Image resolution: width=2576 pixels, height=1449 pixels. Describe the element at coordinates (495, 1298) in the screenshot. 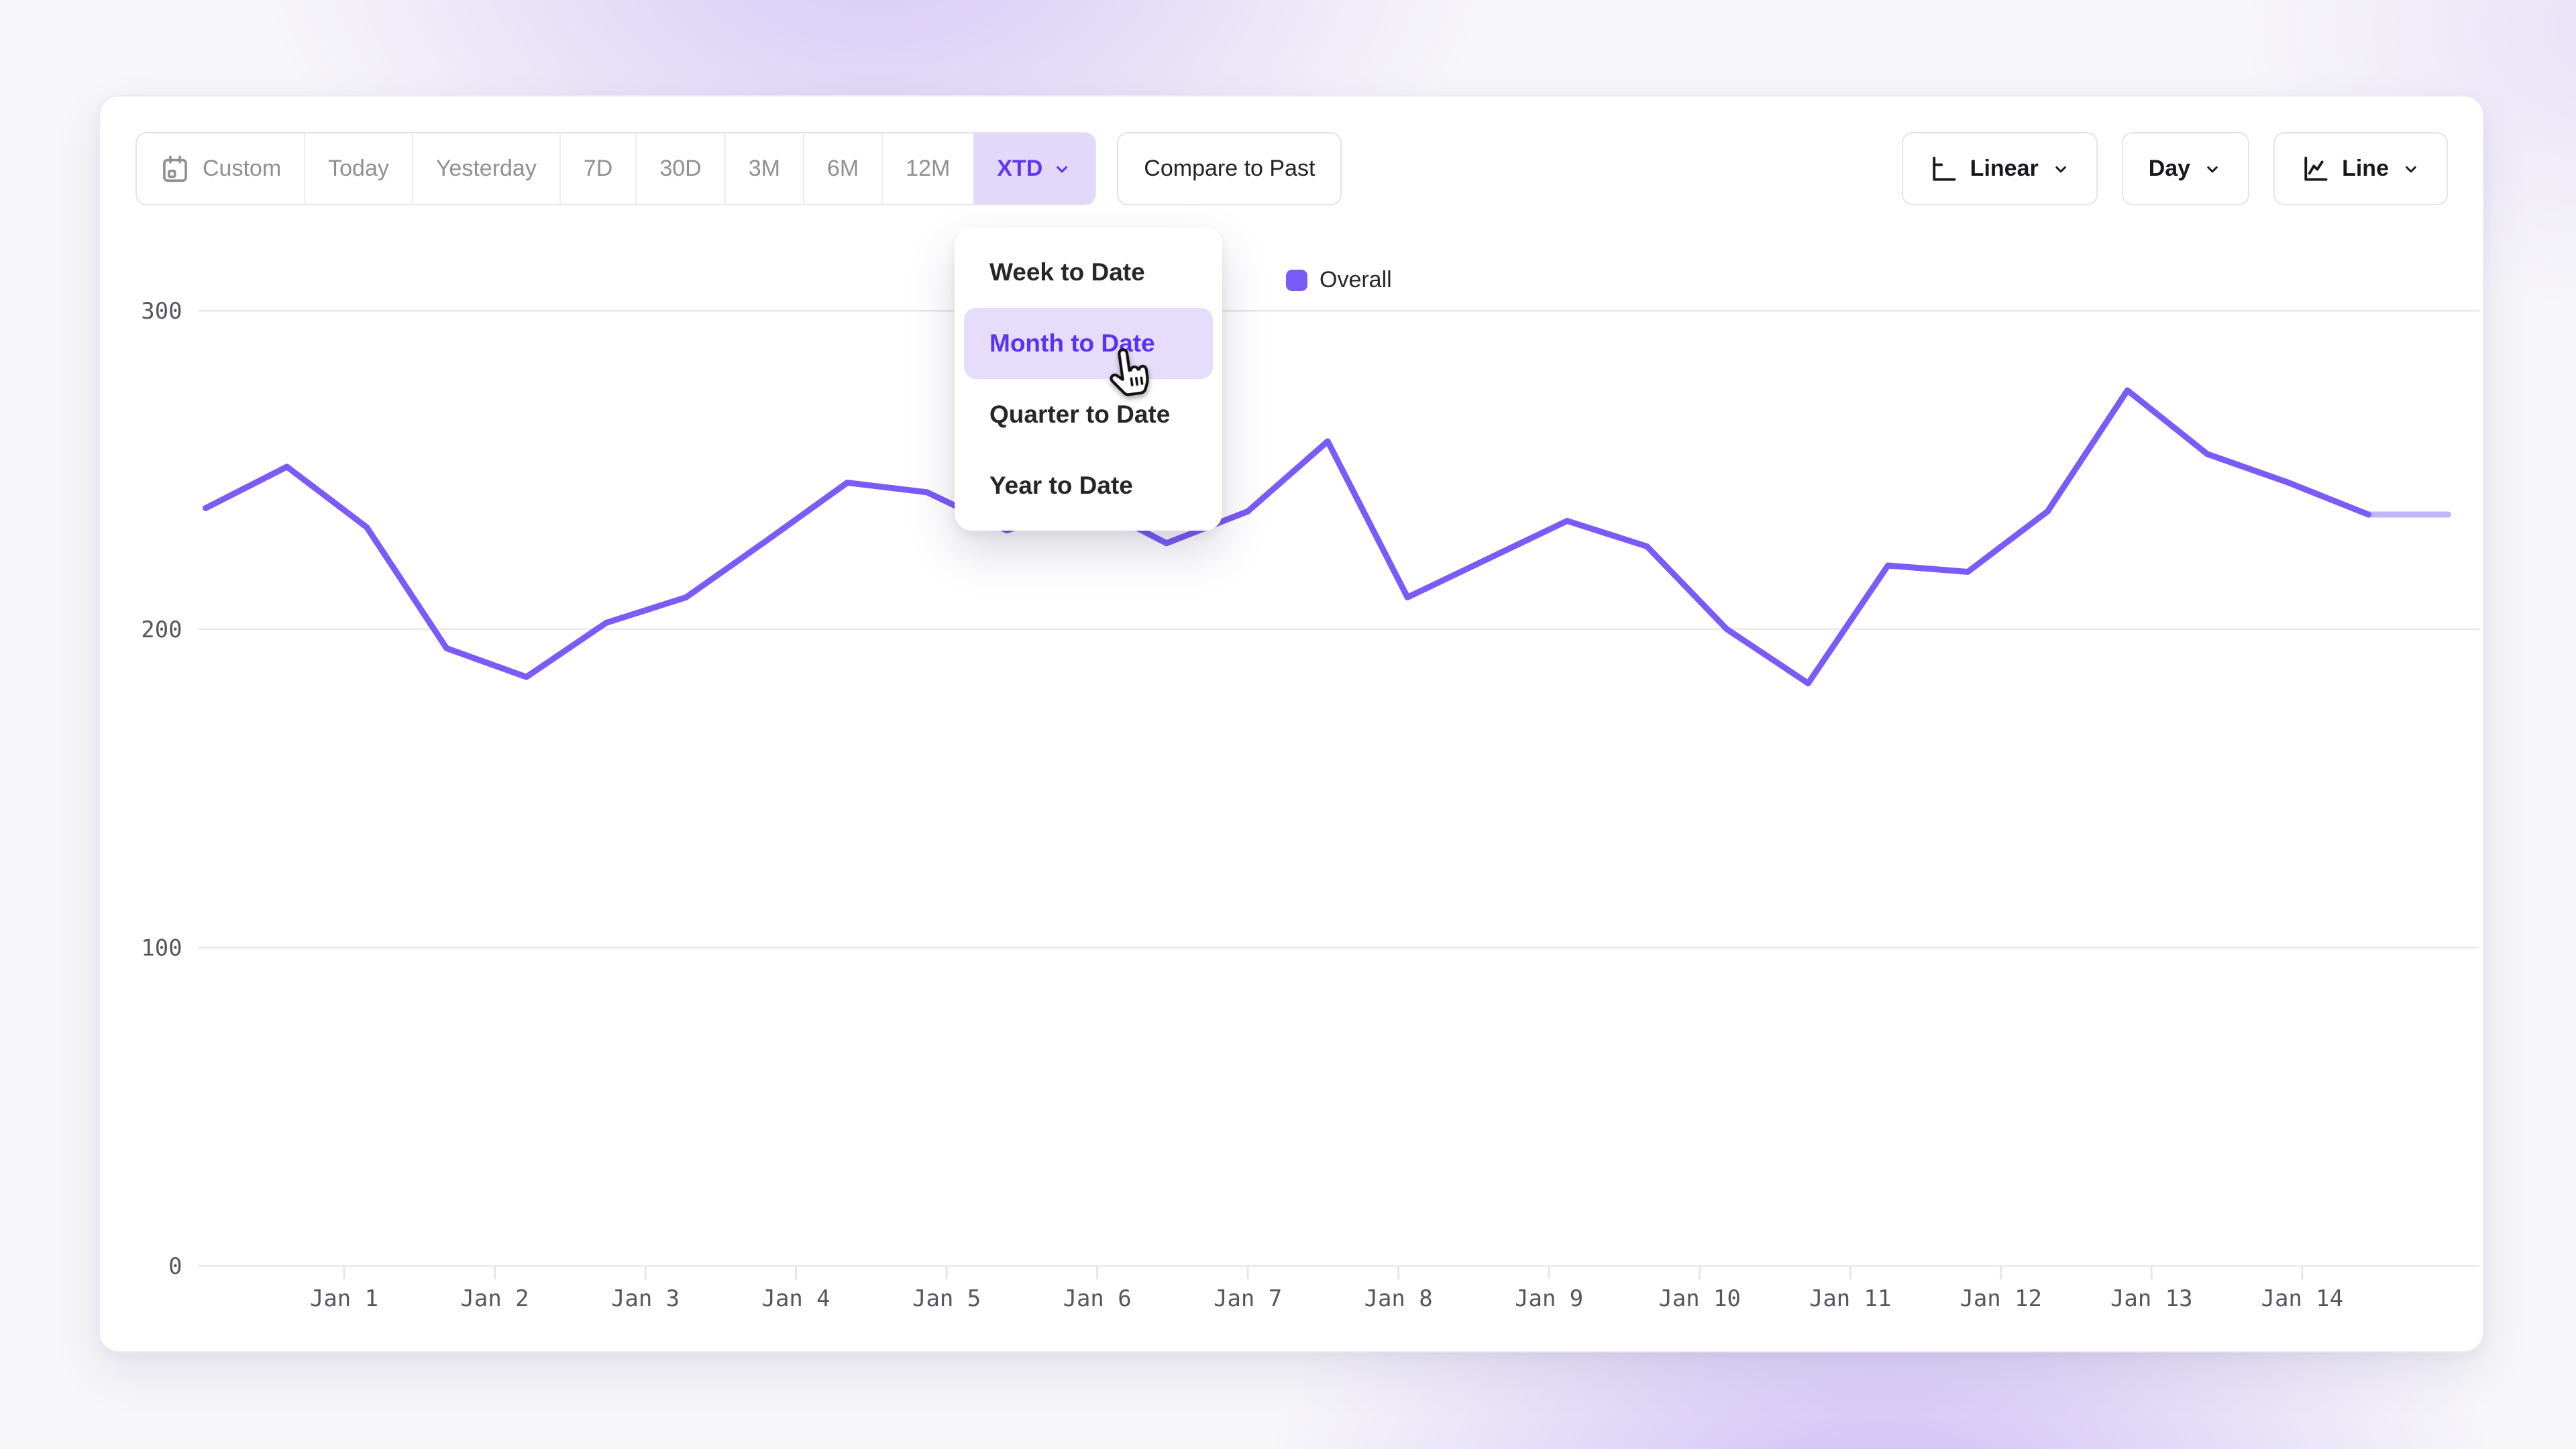

I see `x-axis-label: Jan 2` at that location.